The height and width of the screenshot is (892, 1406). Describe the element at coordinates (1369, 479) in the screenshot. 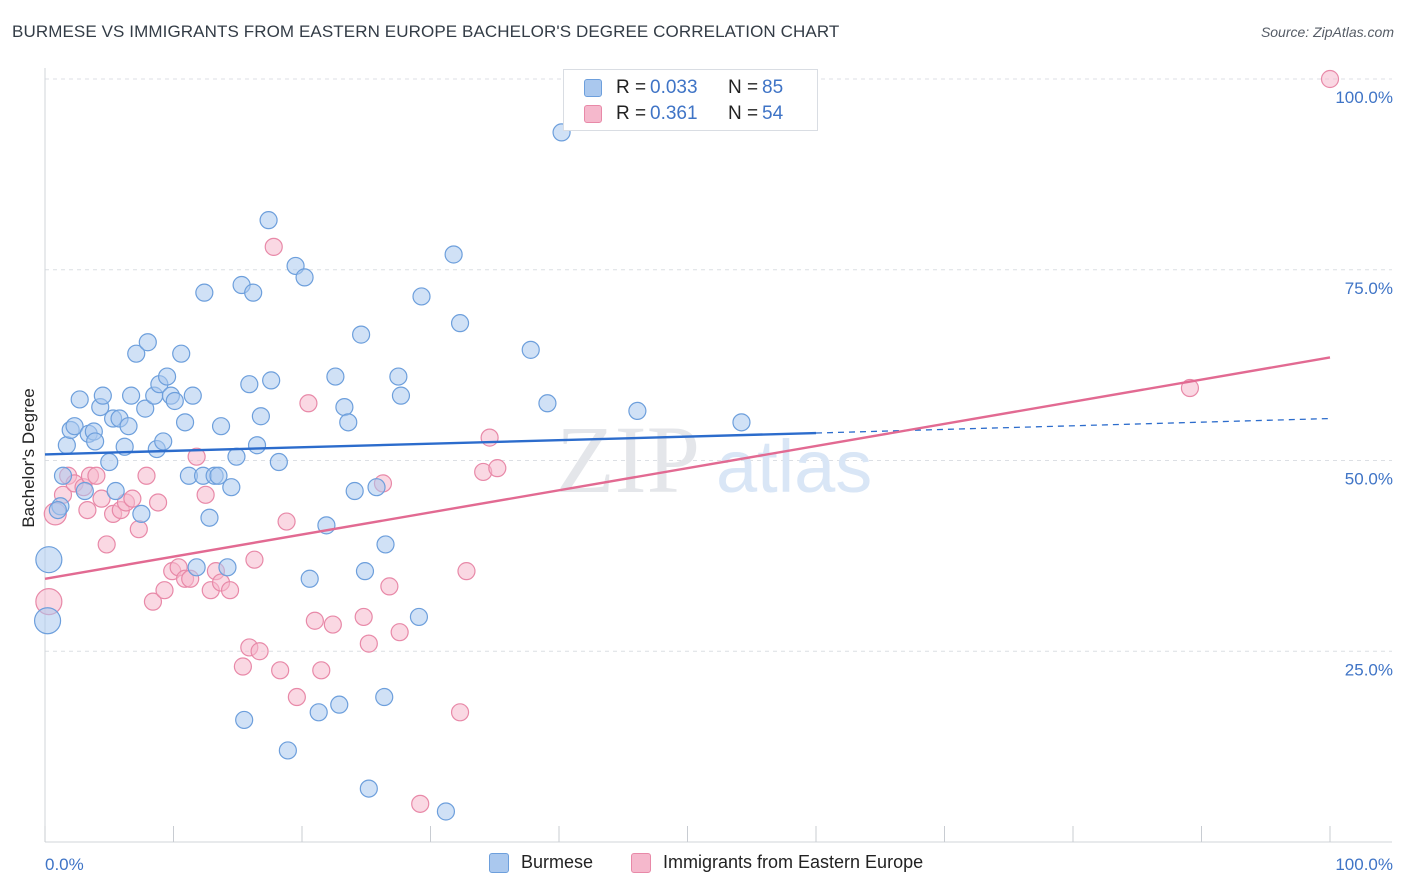

I see `y-tick-label: 50.0%` at that location.